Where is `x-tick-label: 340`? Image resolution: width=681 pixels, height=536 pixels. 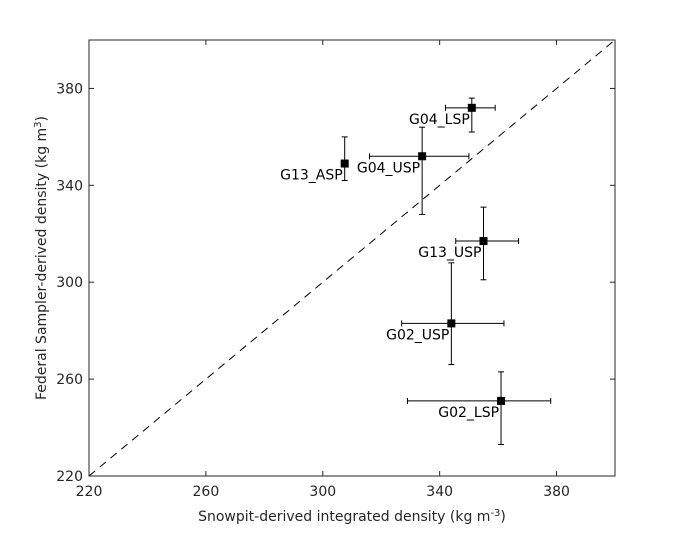
x-tick-label: 340 is located at coordinates (439, 492).